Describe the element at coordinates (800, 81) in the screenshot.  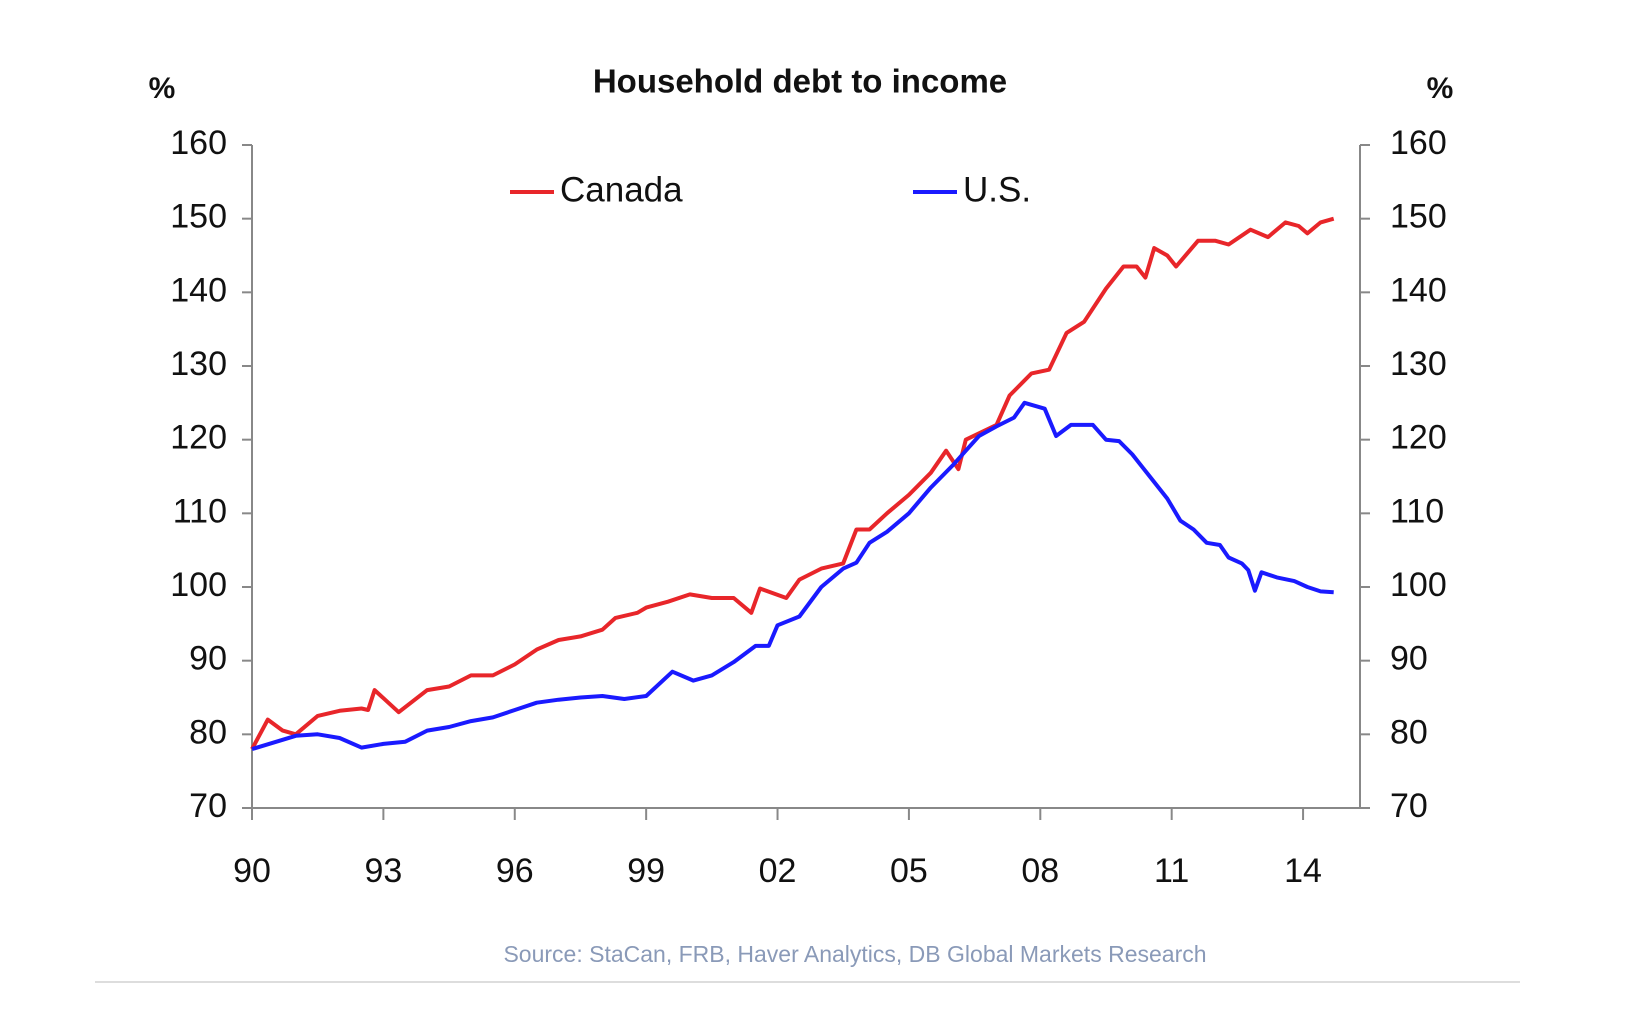
I see `chart-title: Household debt to income` at that location.